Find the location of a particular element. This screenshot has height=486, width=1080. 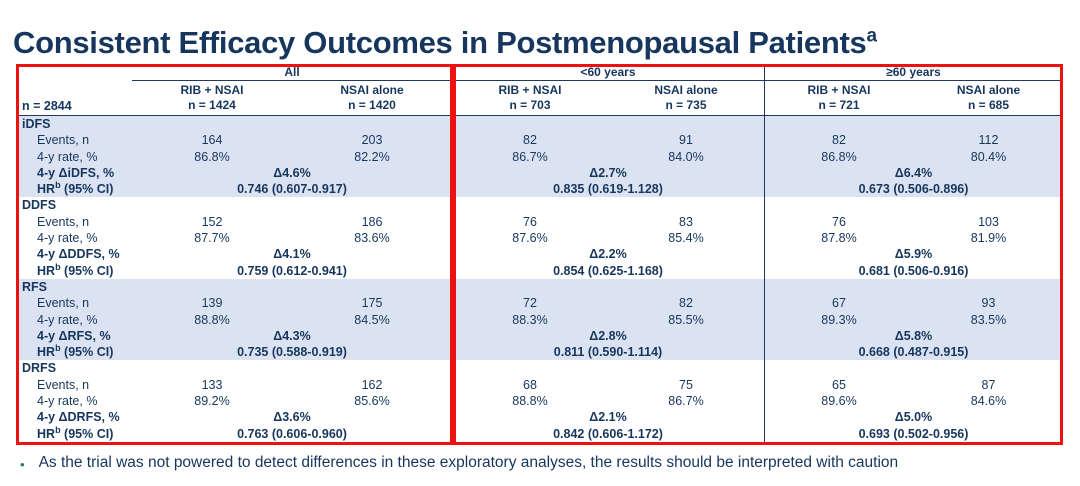

delta-value: Δ2.1% is located at coordinates (608, 417).